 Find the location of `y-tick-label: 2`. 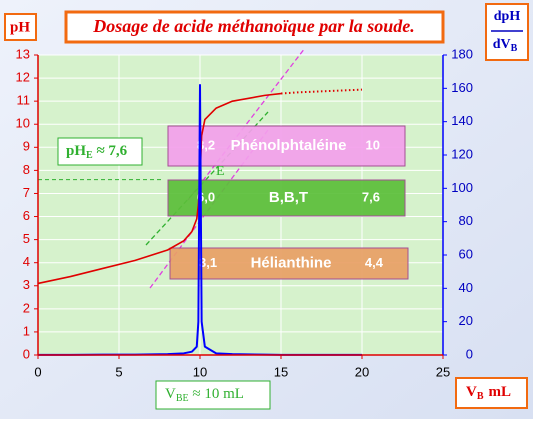

y-tick-label: 2 is located at coordinates (26, 307).